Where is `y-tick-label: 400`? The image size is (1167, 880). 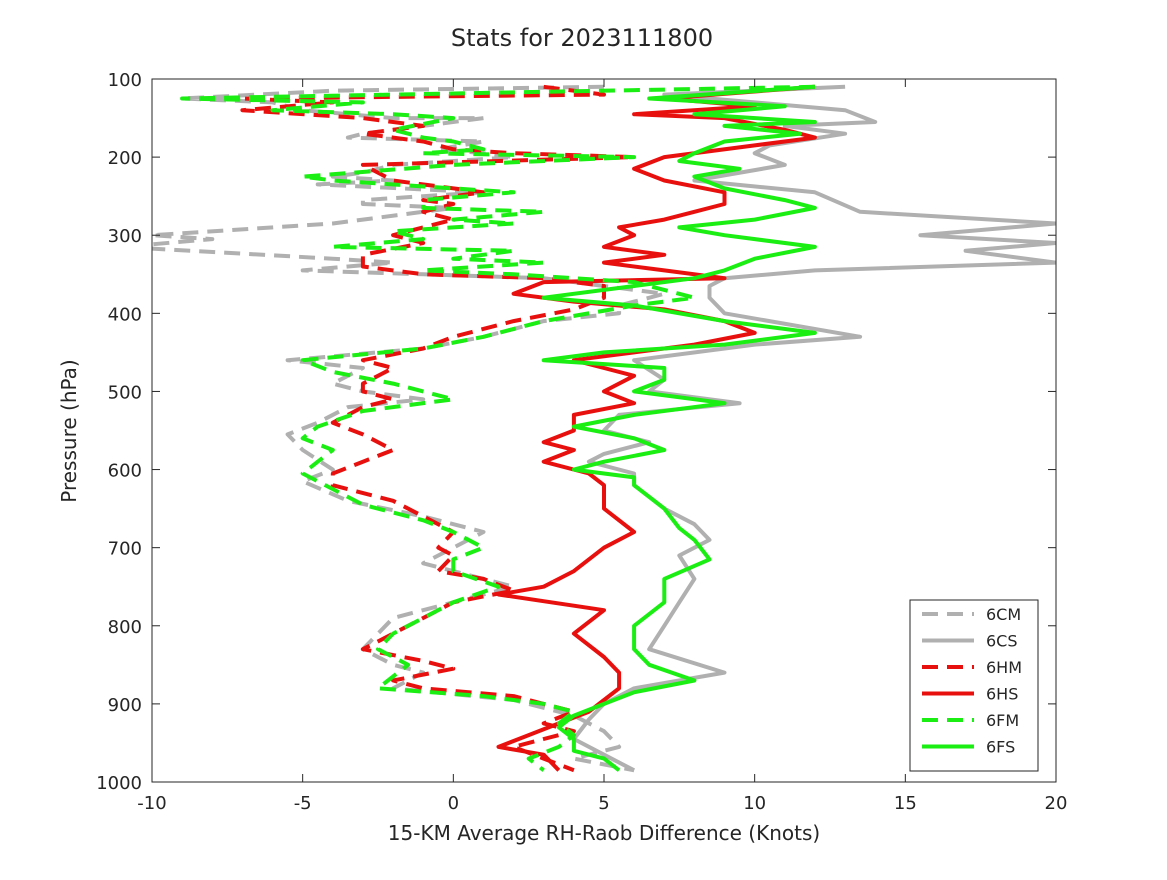 y-tick-label: 400 is located at coordinates (125, 314).